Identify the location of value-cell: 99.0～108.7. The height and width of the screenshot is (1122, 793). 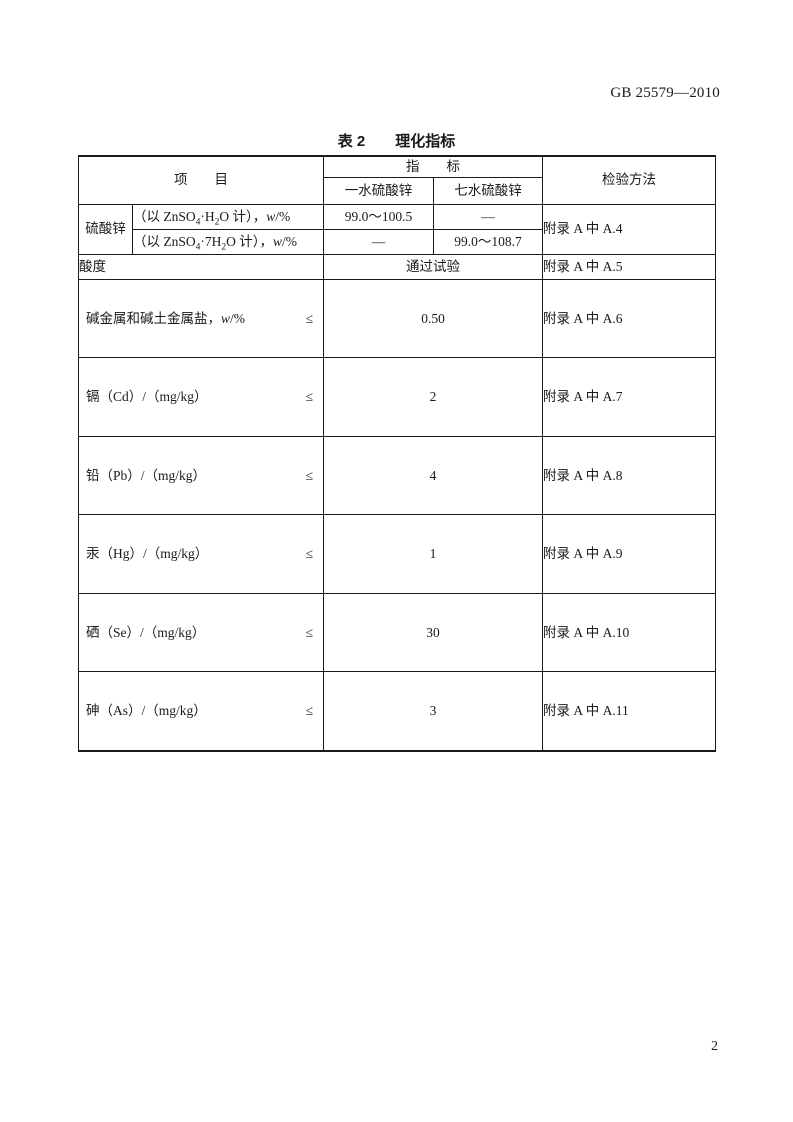
(488, 241).